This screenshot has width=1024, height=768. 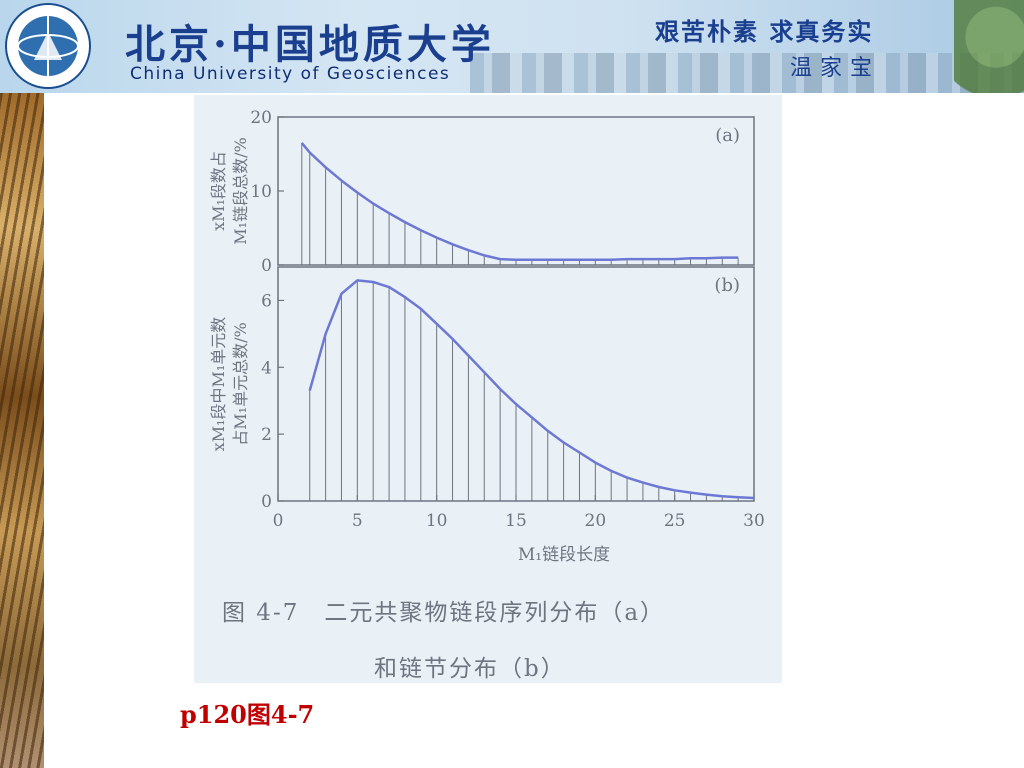 I want to click on university-name-cn: 北京·中国地质大学, so click(x=310, y=44).